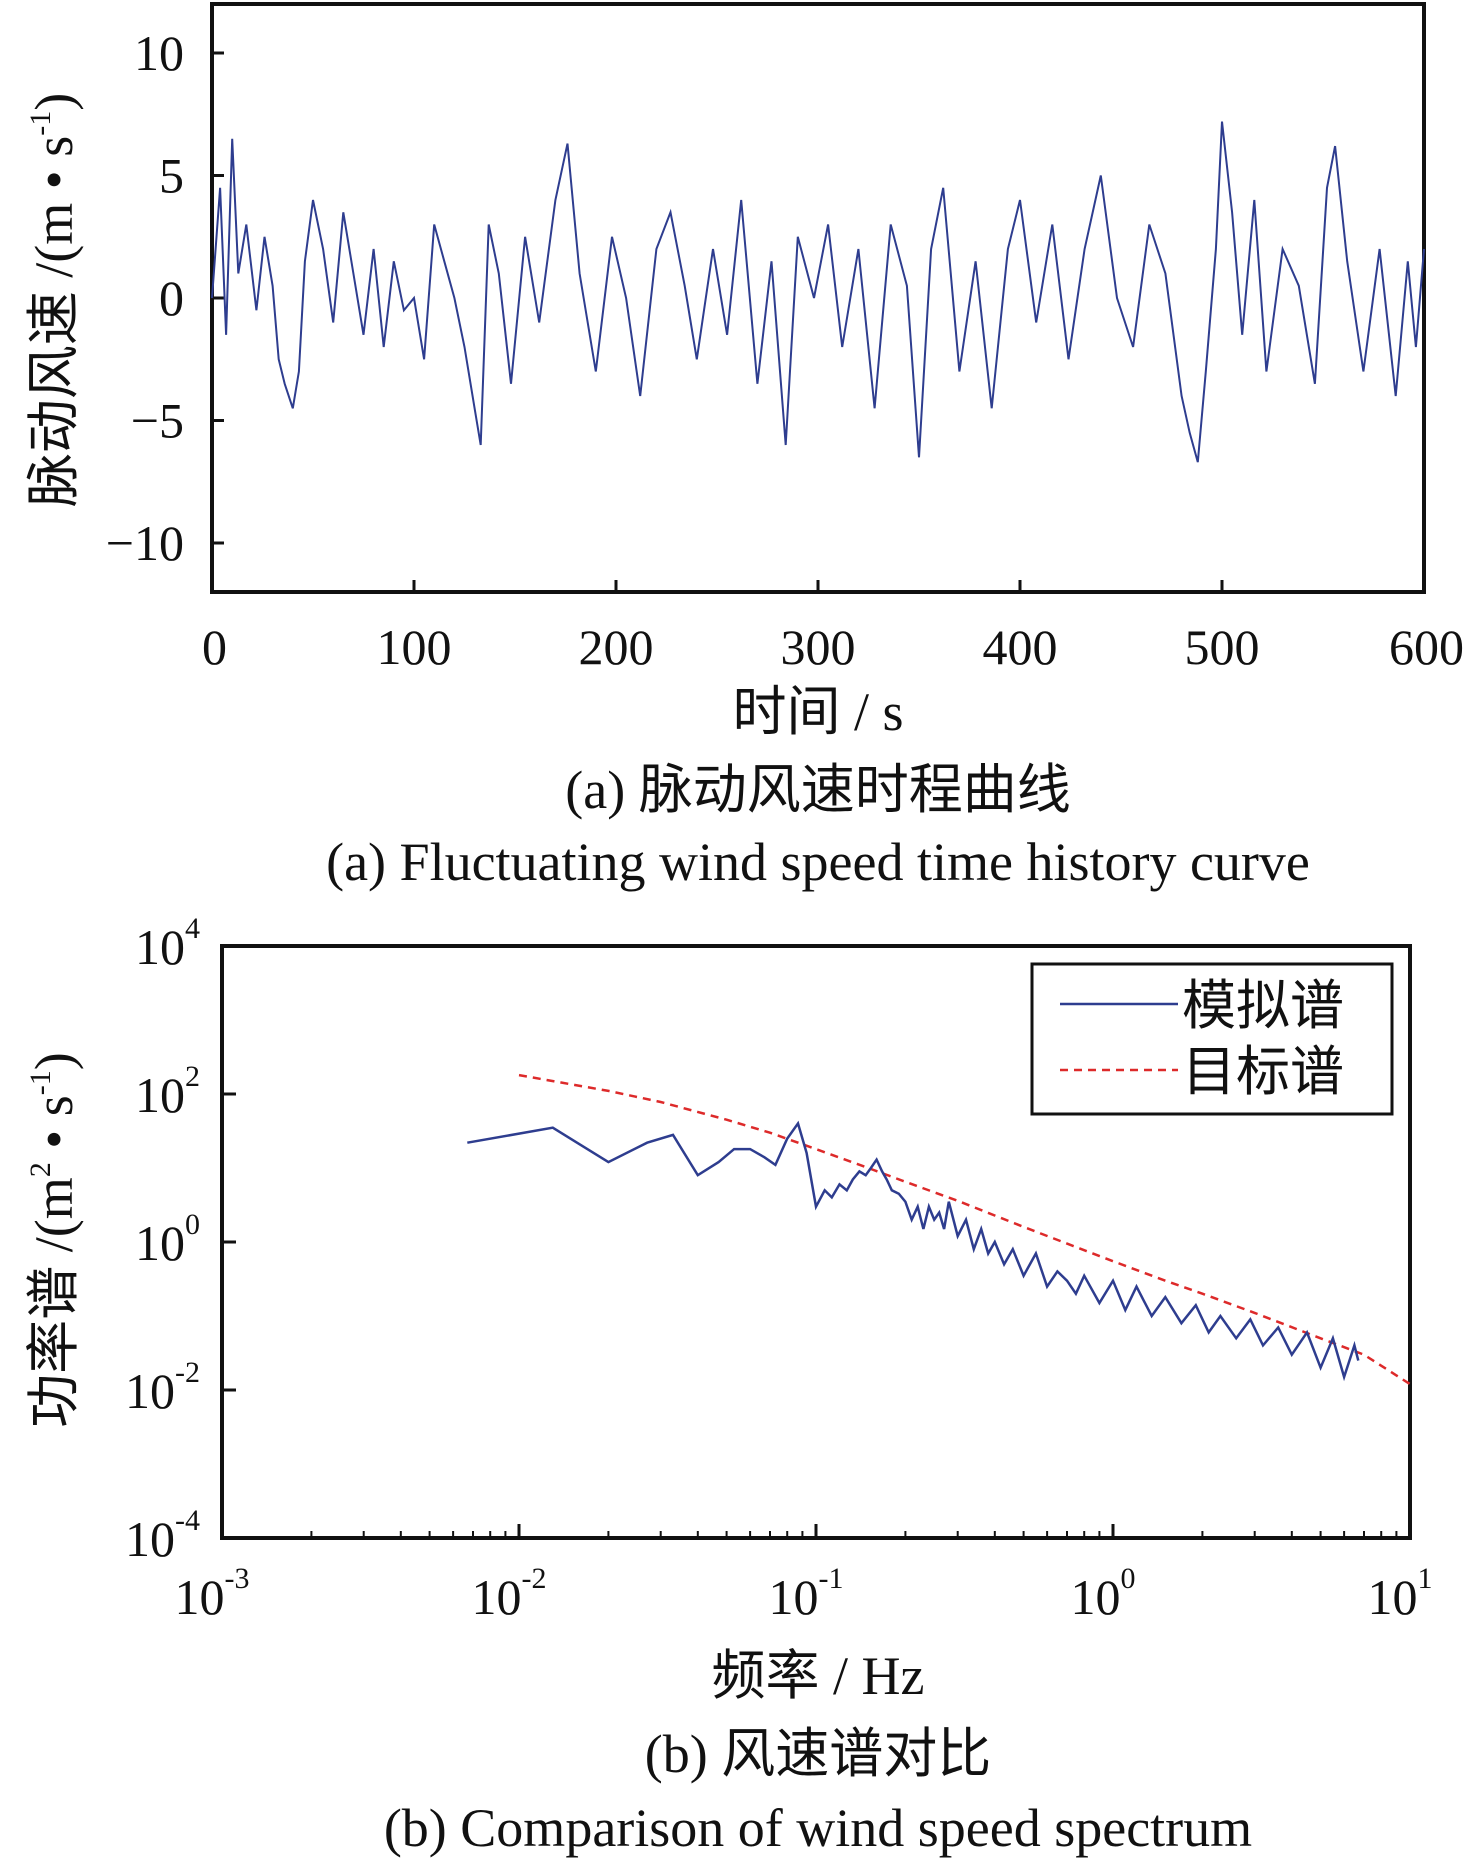 Image resolution: width=1466 pixels, height=1864 pixels. Describe the element at coordinates (1400, 1593) in the screenshot. I see `chart-b-x-tick-label: 10¹` at that location.